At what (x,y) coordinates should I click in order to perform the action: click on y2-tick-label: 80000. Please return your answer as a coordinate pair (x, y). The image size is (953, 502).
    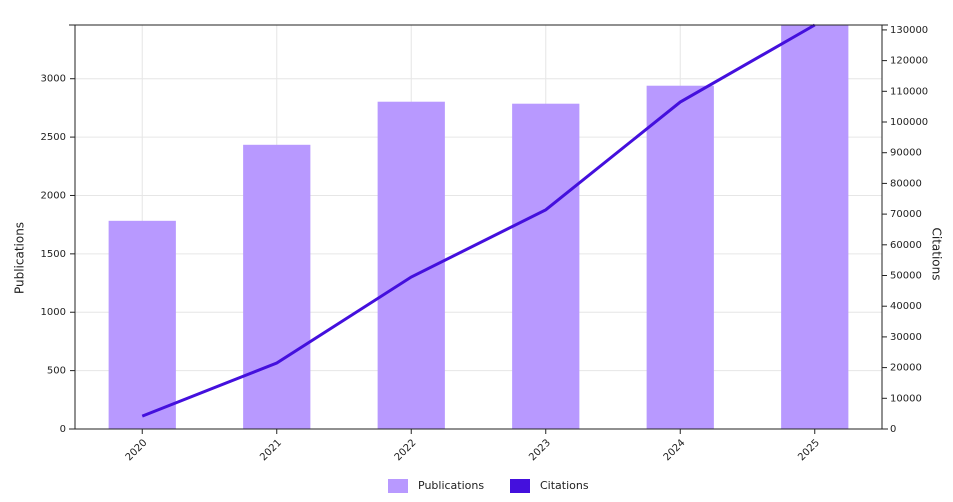
    Looking at the image, I should click on (906, 183).